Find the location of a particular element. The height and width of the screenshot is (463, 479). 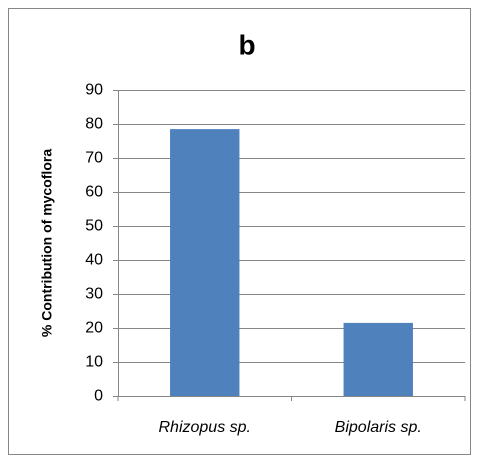

y-tick-label: 80 is located at coordinates (94, 124).